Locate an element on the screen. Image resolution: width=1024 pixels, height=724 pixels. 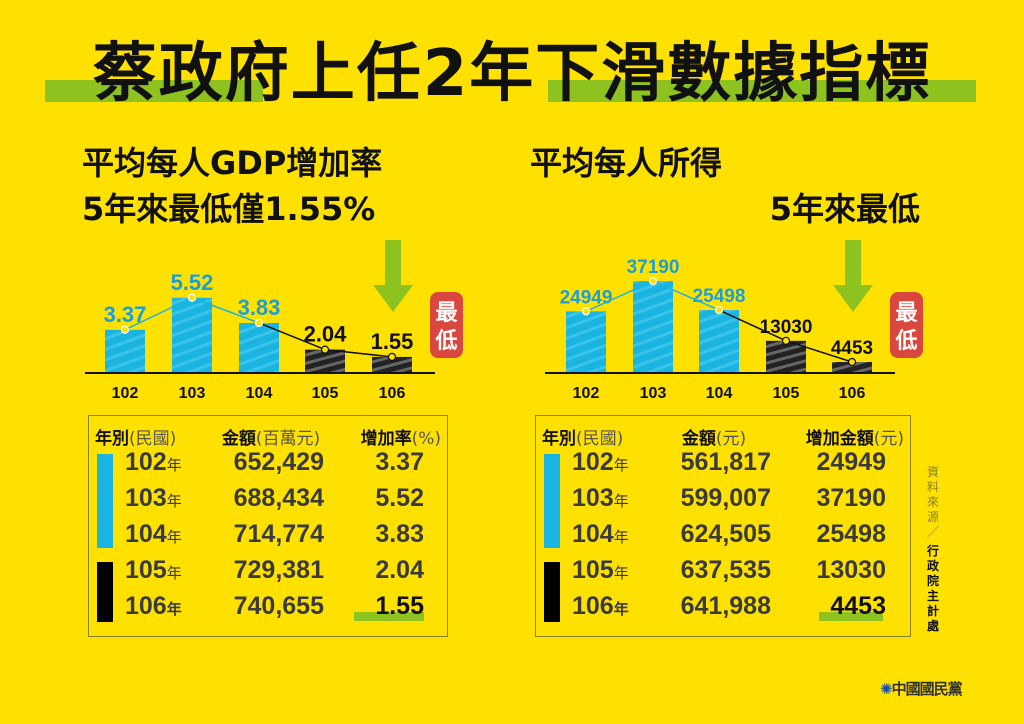
data-label-106: 1.55 is located at coordinates (392, 341).